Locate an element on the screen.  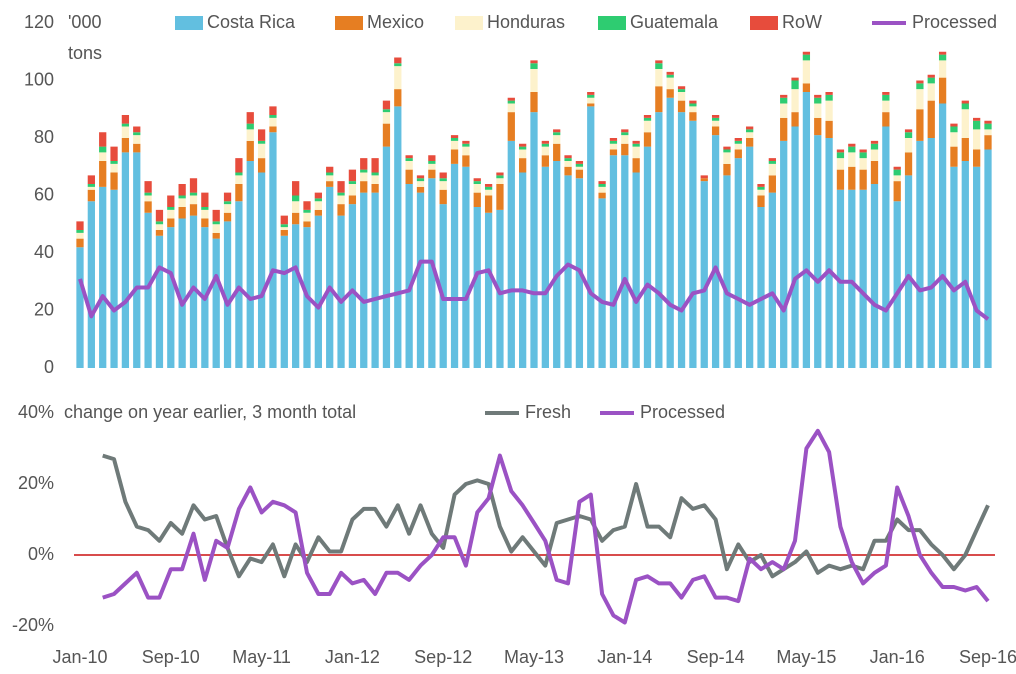
x-tick-label: May-13 is located at coordinates (534, 657).